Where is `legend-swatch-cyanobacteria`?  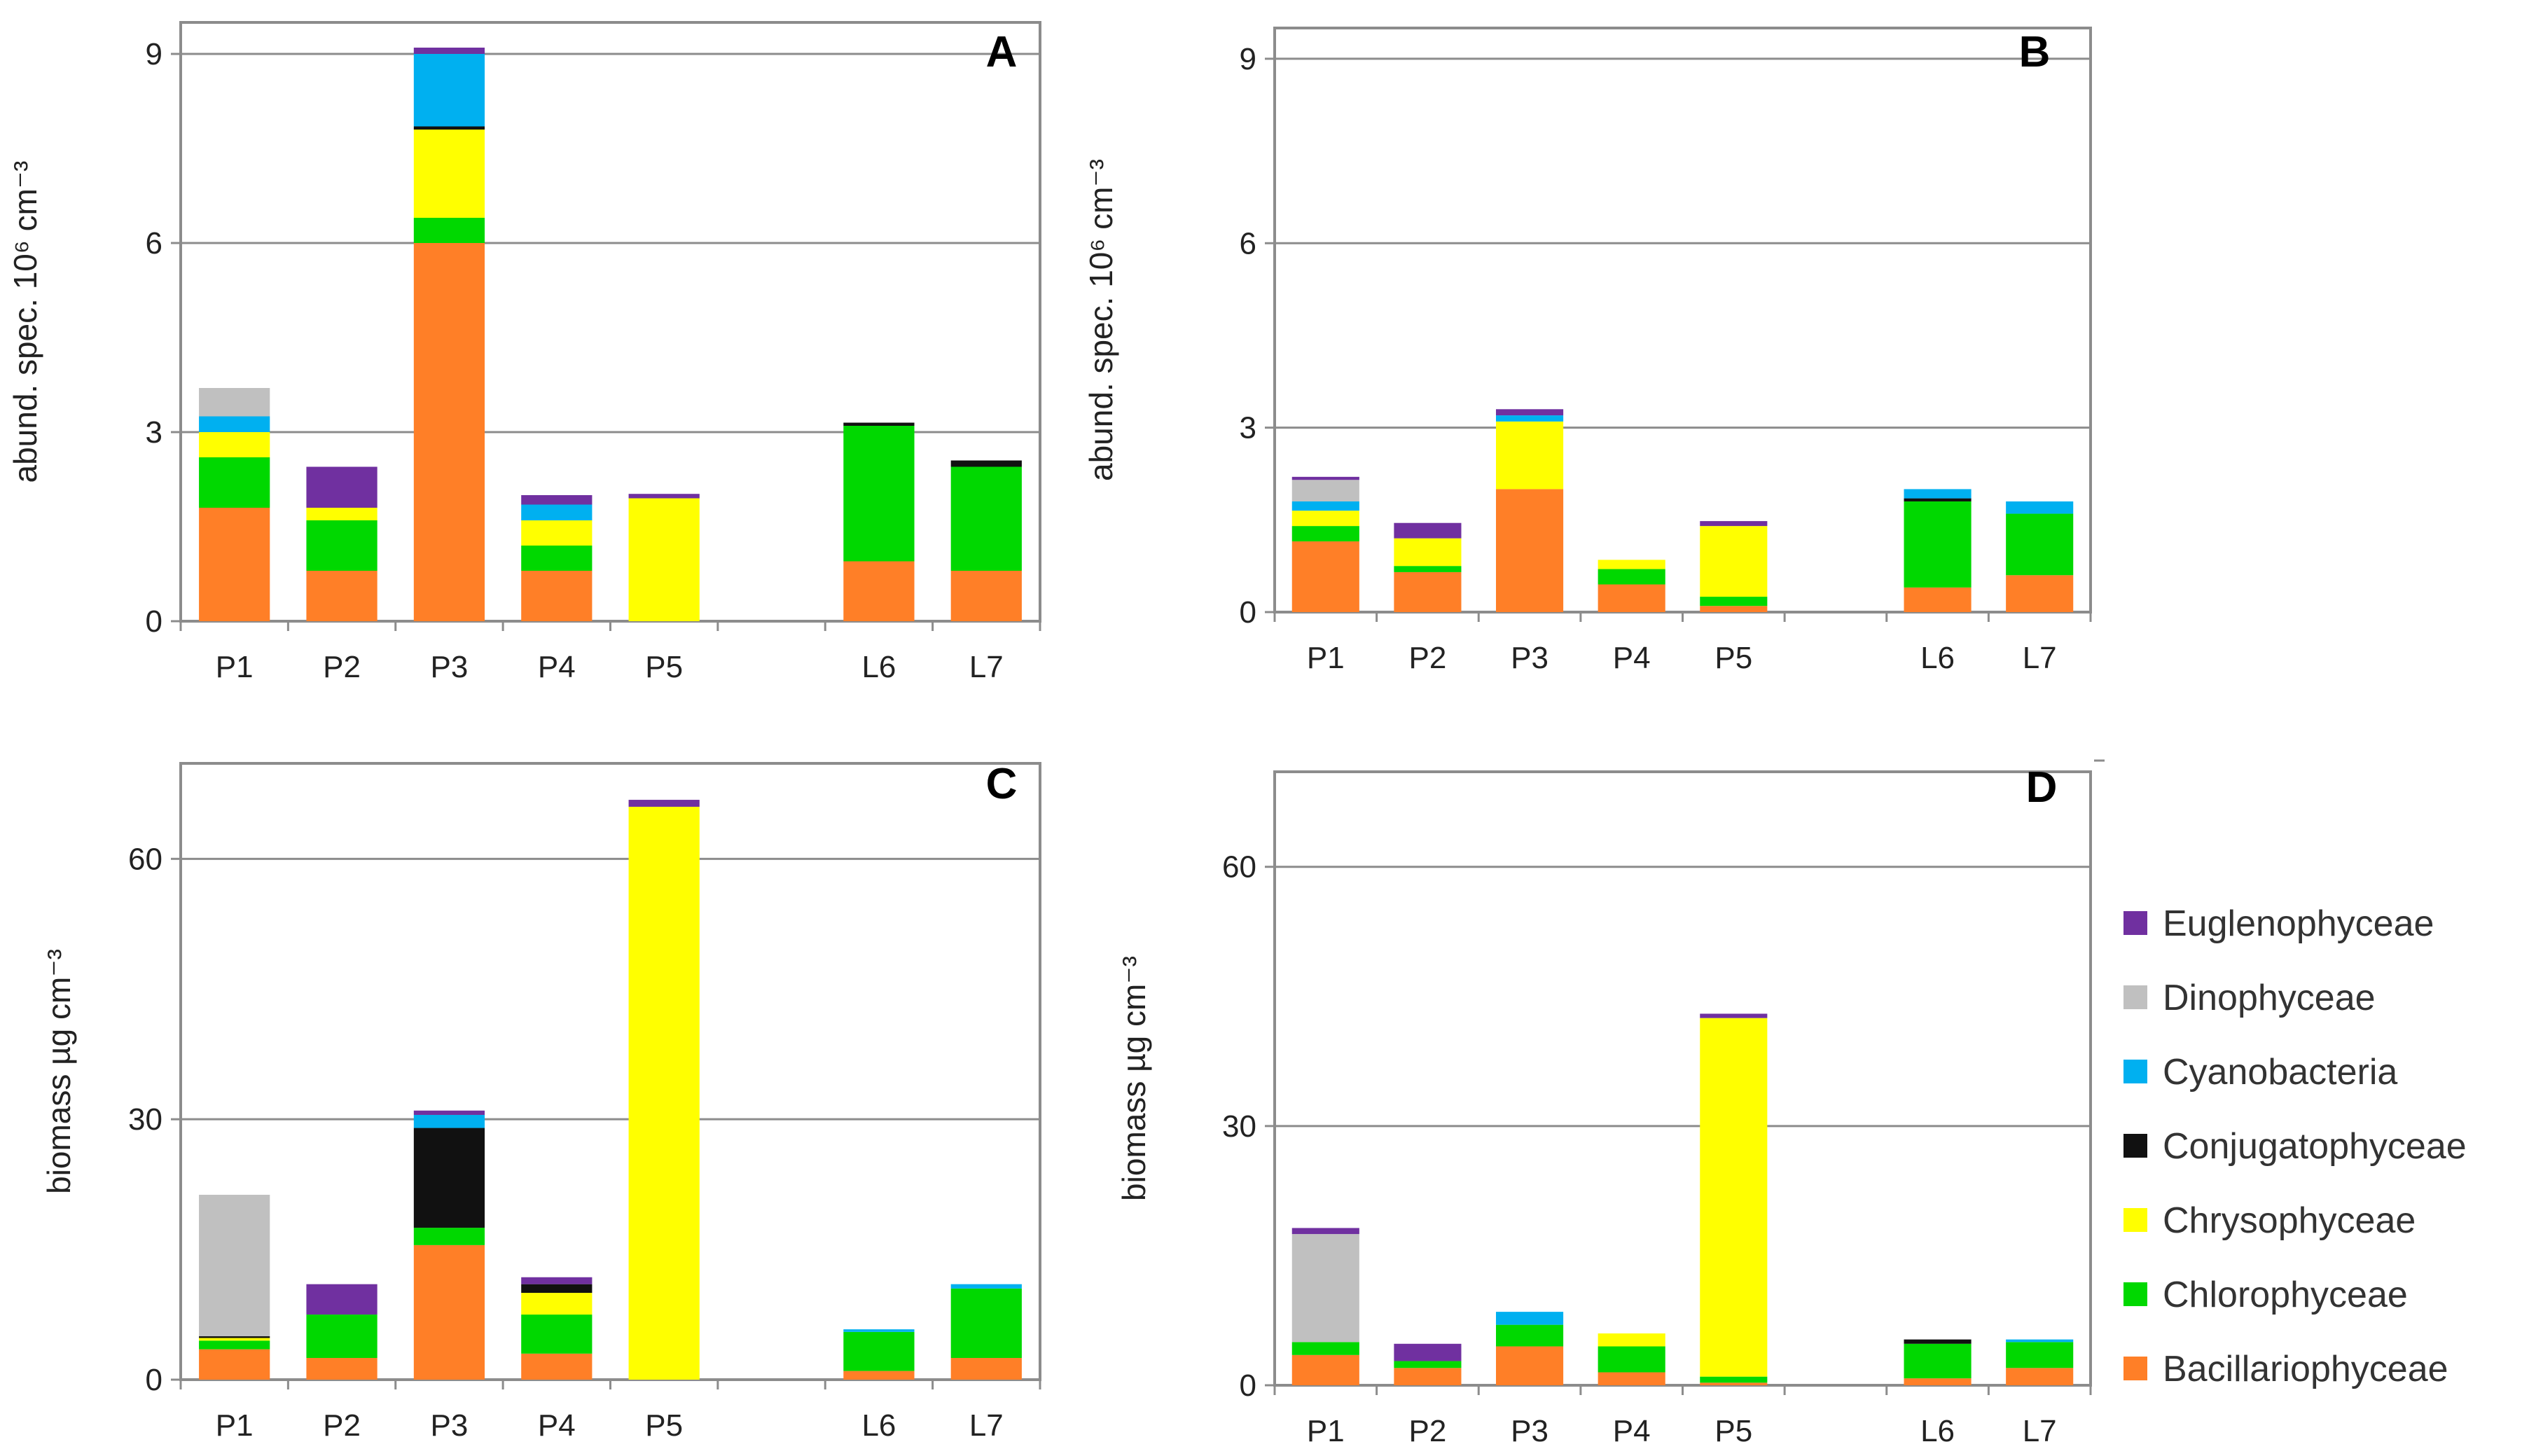
legend-swatch-cyanobacteria is located at coordinates (2135, 1071).